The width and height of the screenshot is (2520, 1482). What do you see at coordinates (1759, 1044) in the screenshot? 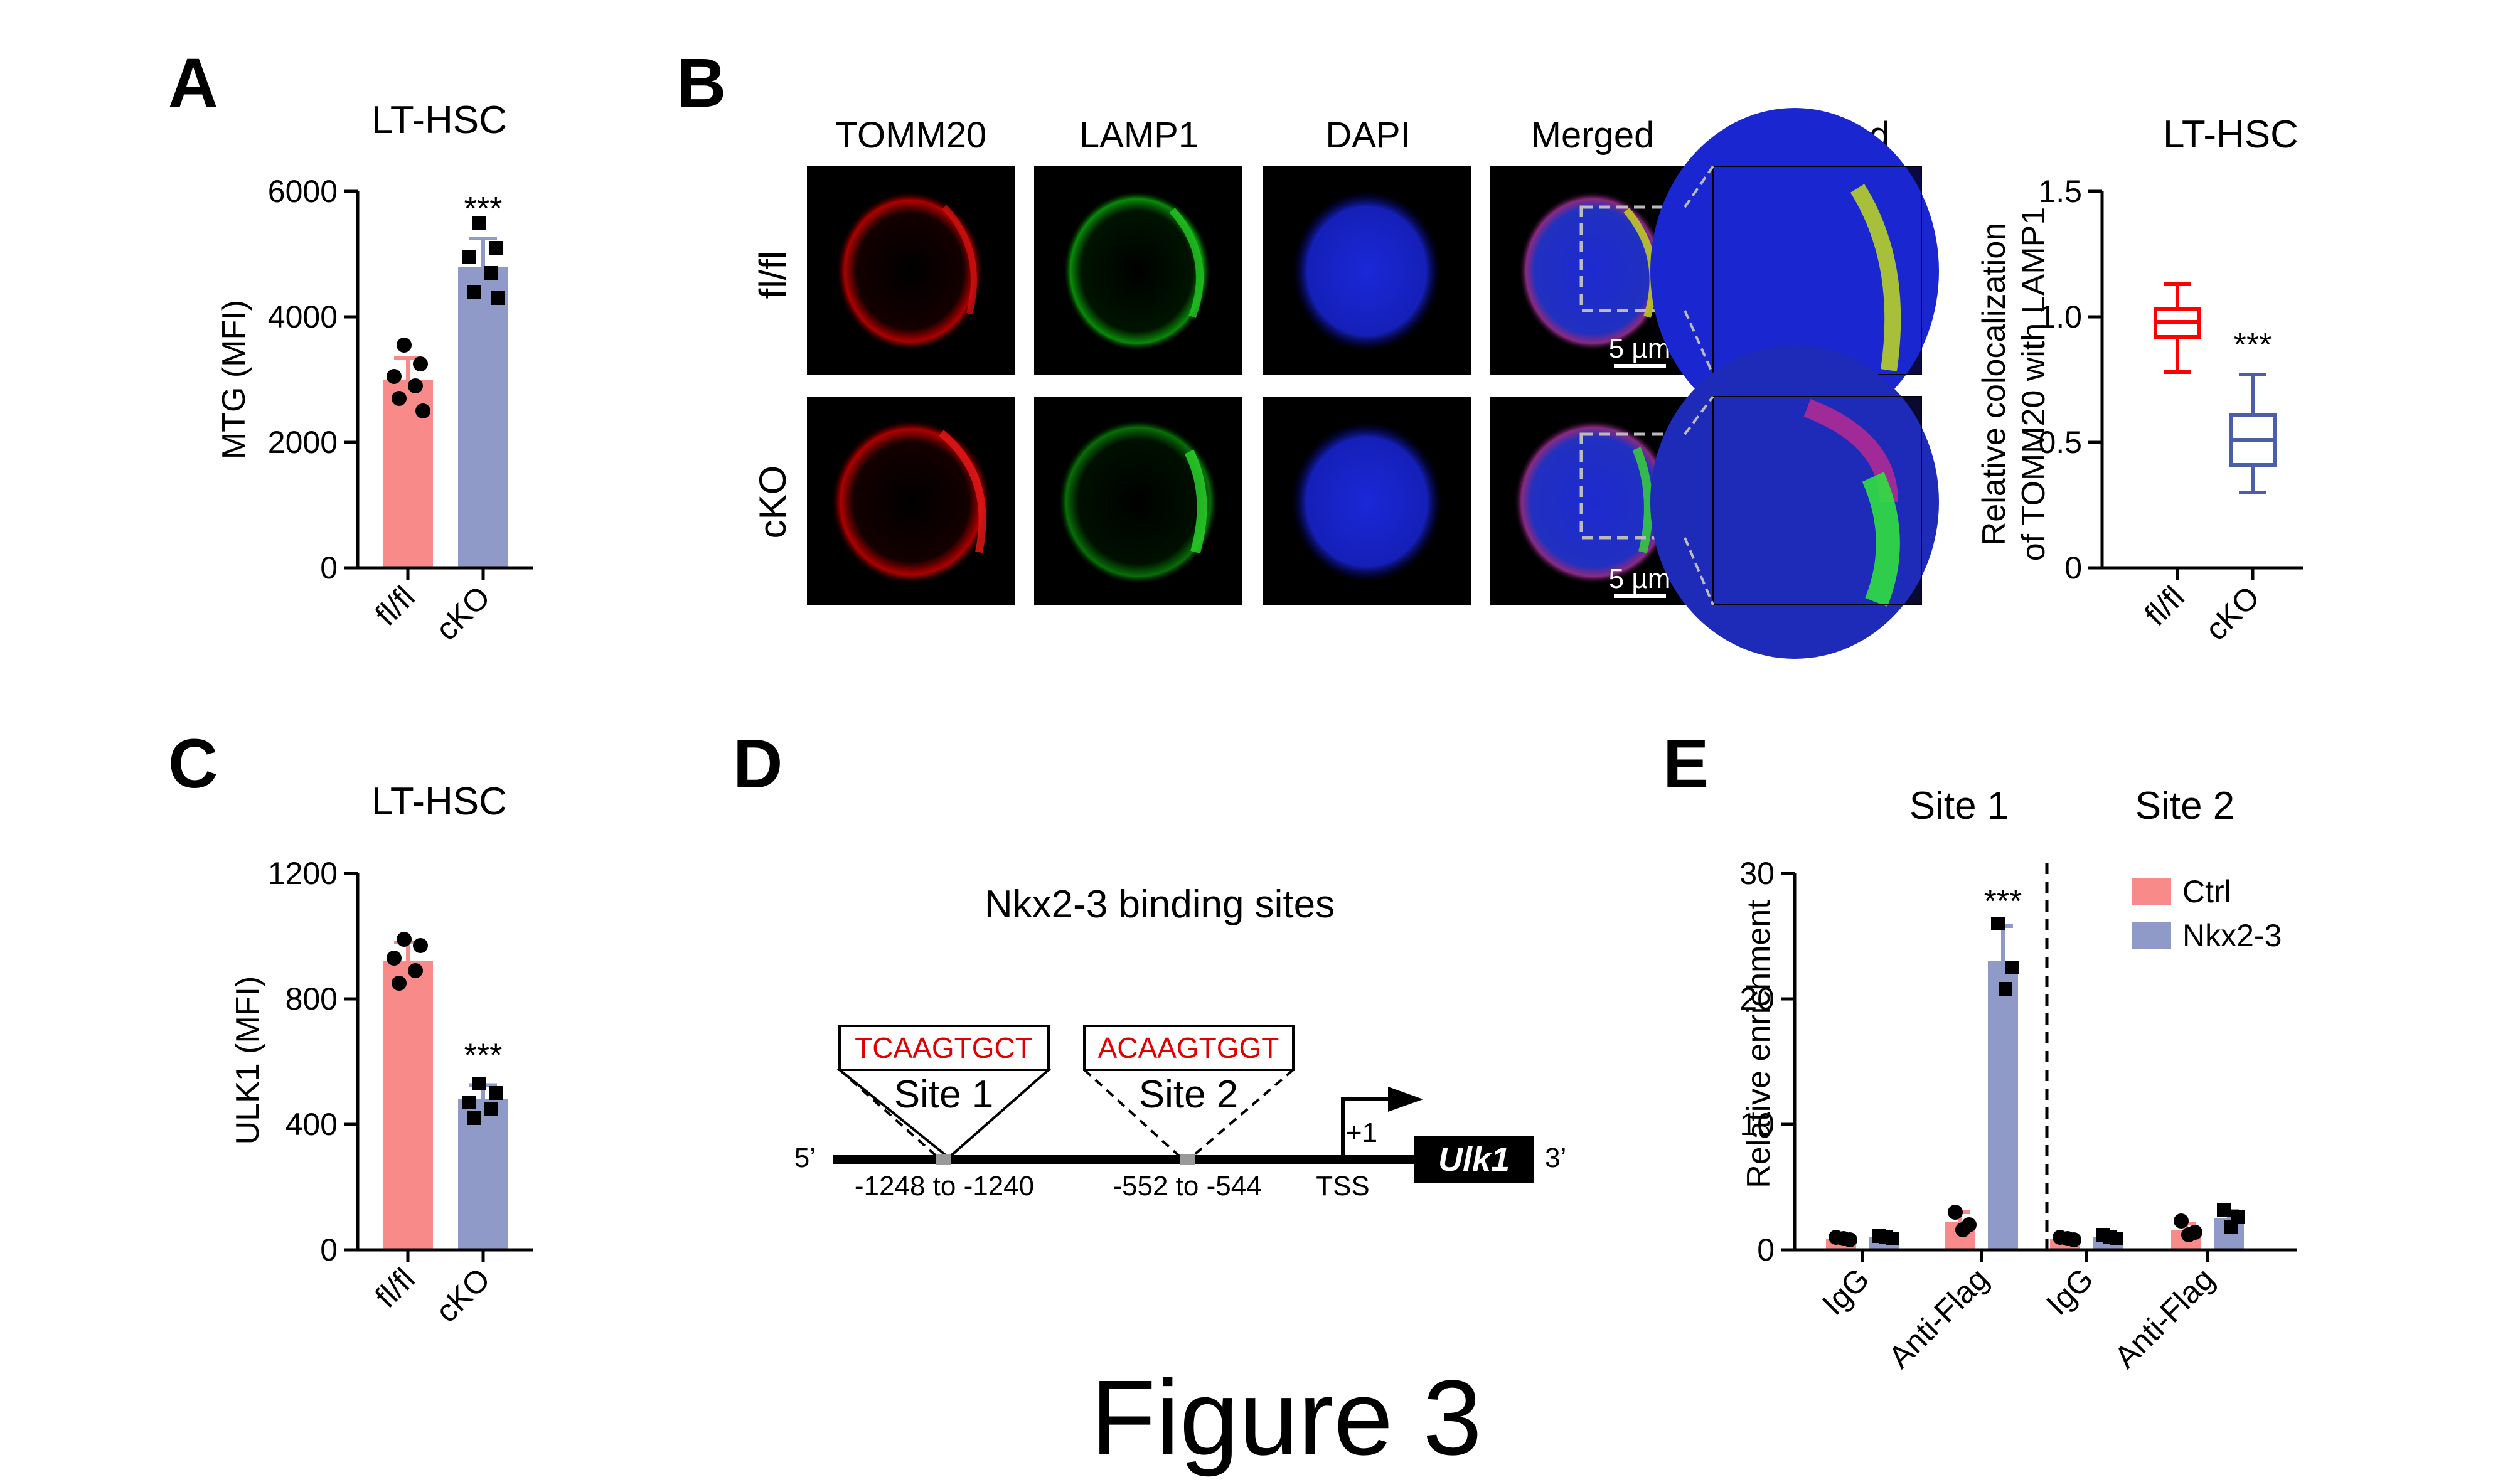
I see `panel-e-ylabel: Relative enrichment` at bounding box center [1759, 1044].